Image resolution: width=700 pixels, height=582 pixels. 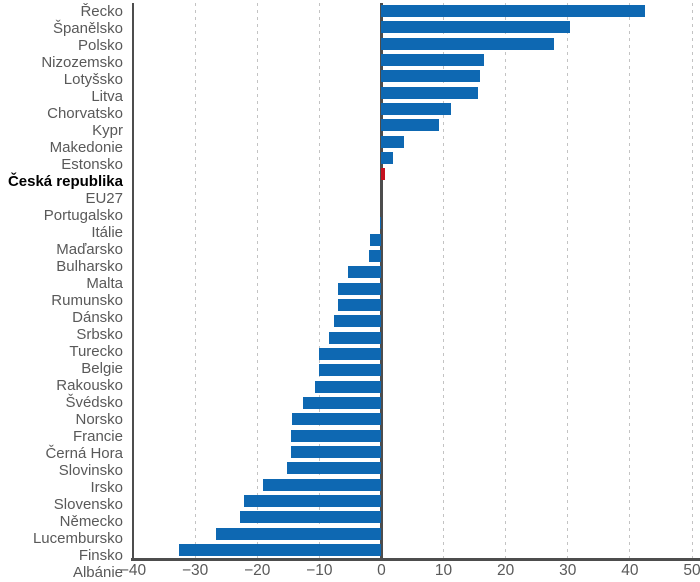 I want to click on category-label: Belgie, so click(x=102, y=368).